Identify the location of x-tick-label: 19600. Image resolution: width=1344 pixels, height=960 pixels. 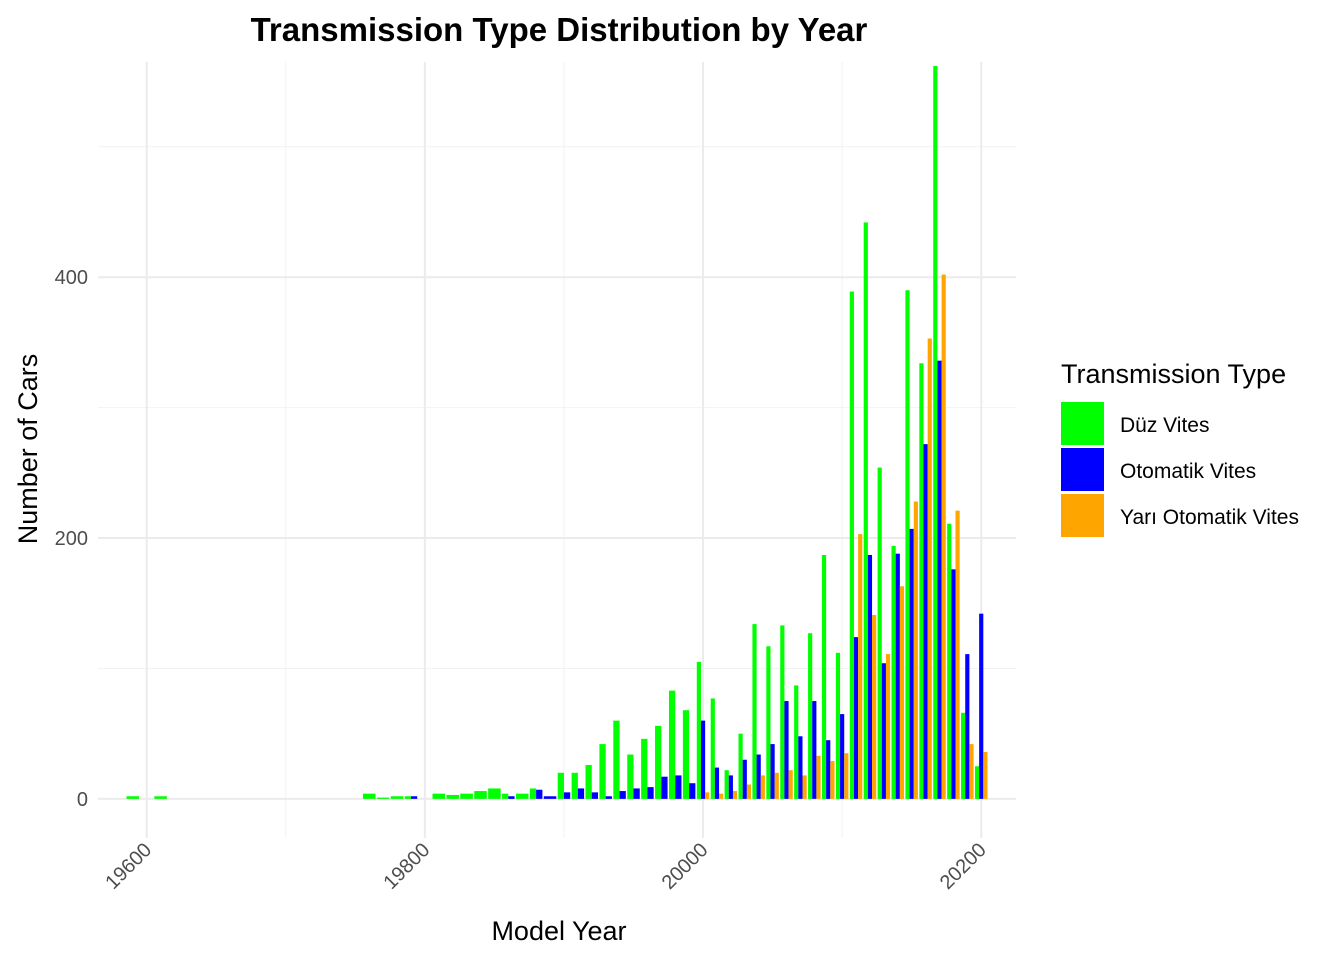
(128, 866).